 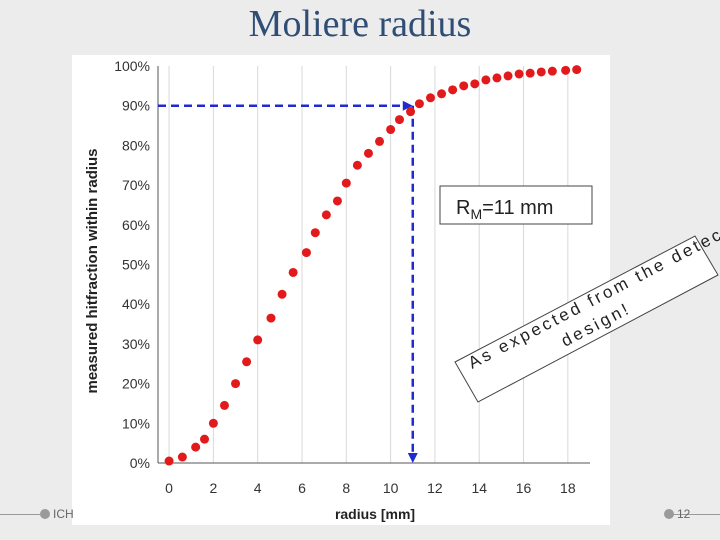 What do you see at coordinates (132, 66) in the screenshot?
I see `y-tick-label-10: 100%` at bounding box center [132, 66].